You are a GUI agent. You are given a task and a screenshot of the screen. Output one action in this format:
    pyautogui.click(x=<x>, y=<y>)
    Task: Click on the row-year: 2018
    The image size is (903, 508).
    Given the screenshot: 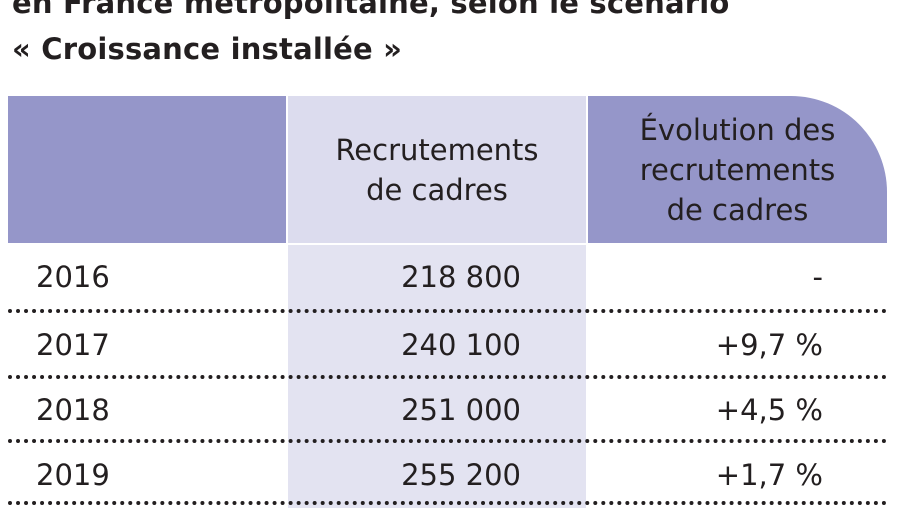 What is the action you would take?
    pyautogui.click(x=73, y=410)
    